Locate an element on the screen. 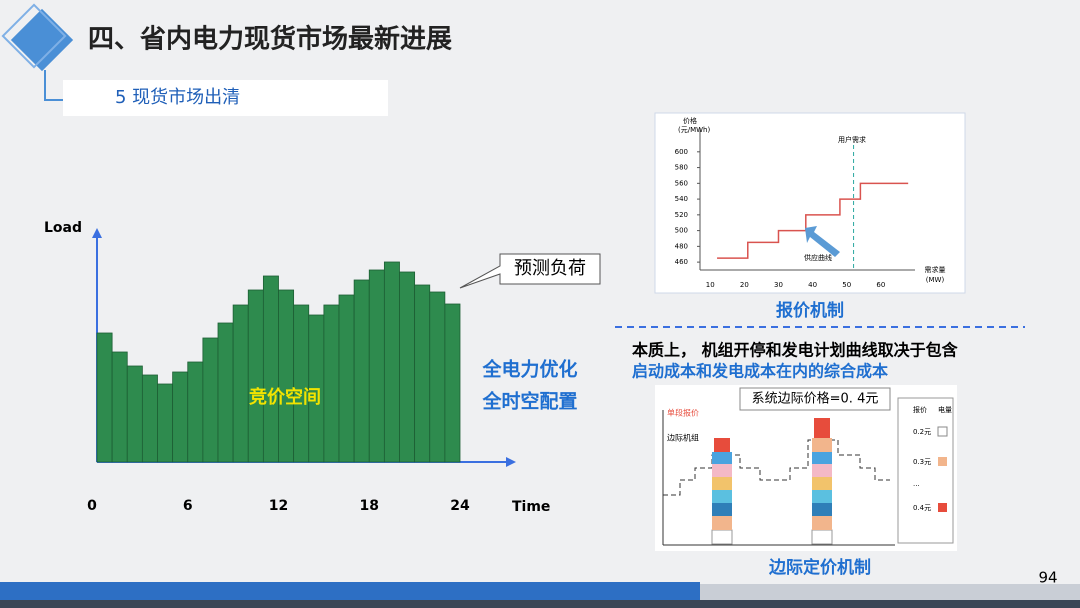 This screenshot has width=1080, height=608. caption: 报价机制 is located at coordinates (810, 310).